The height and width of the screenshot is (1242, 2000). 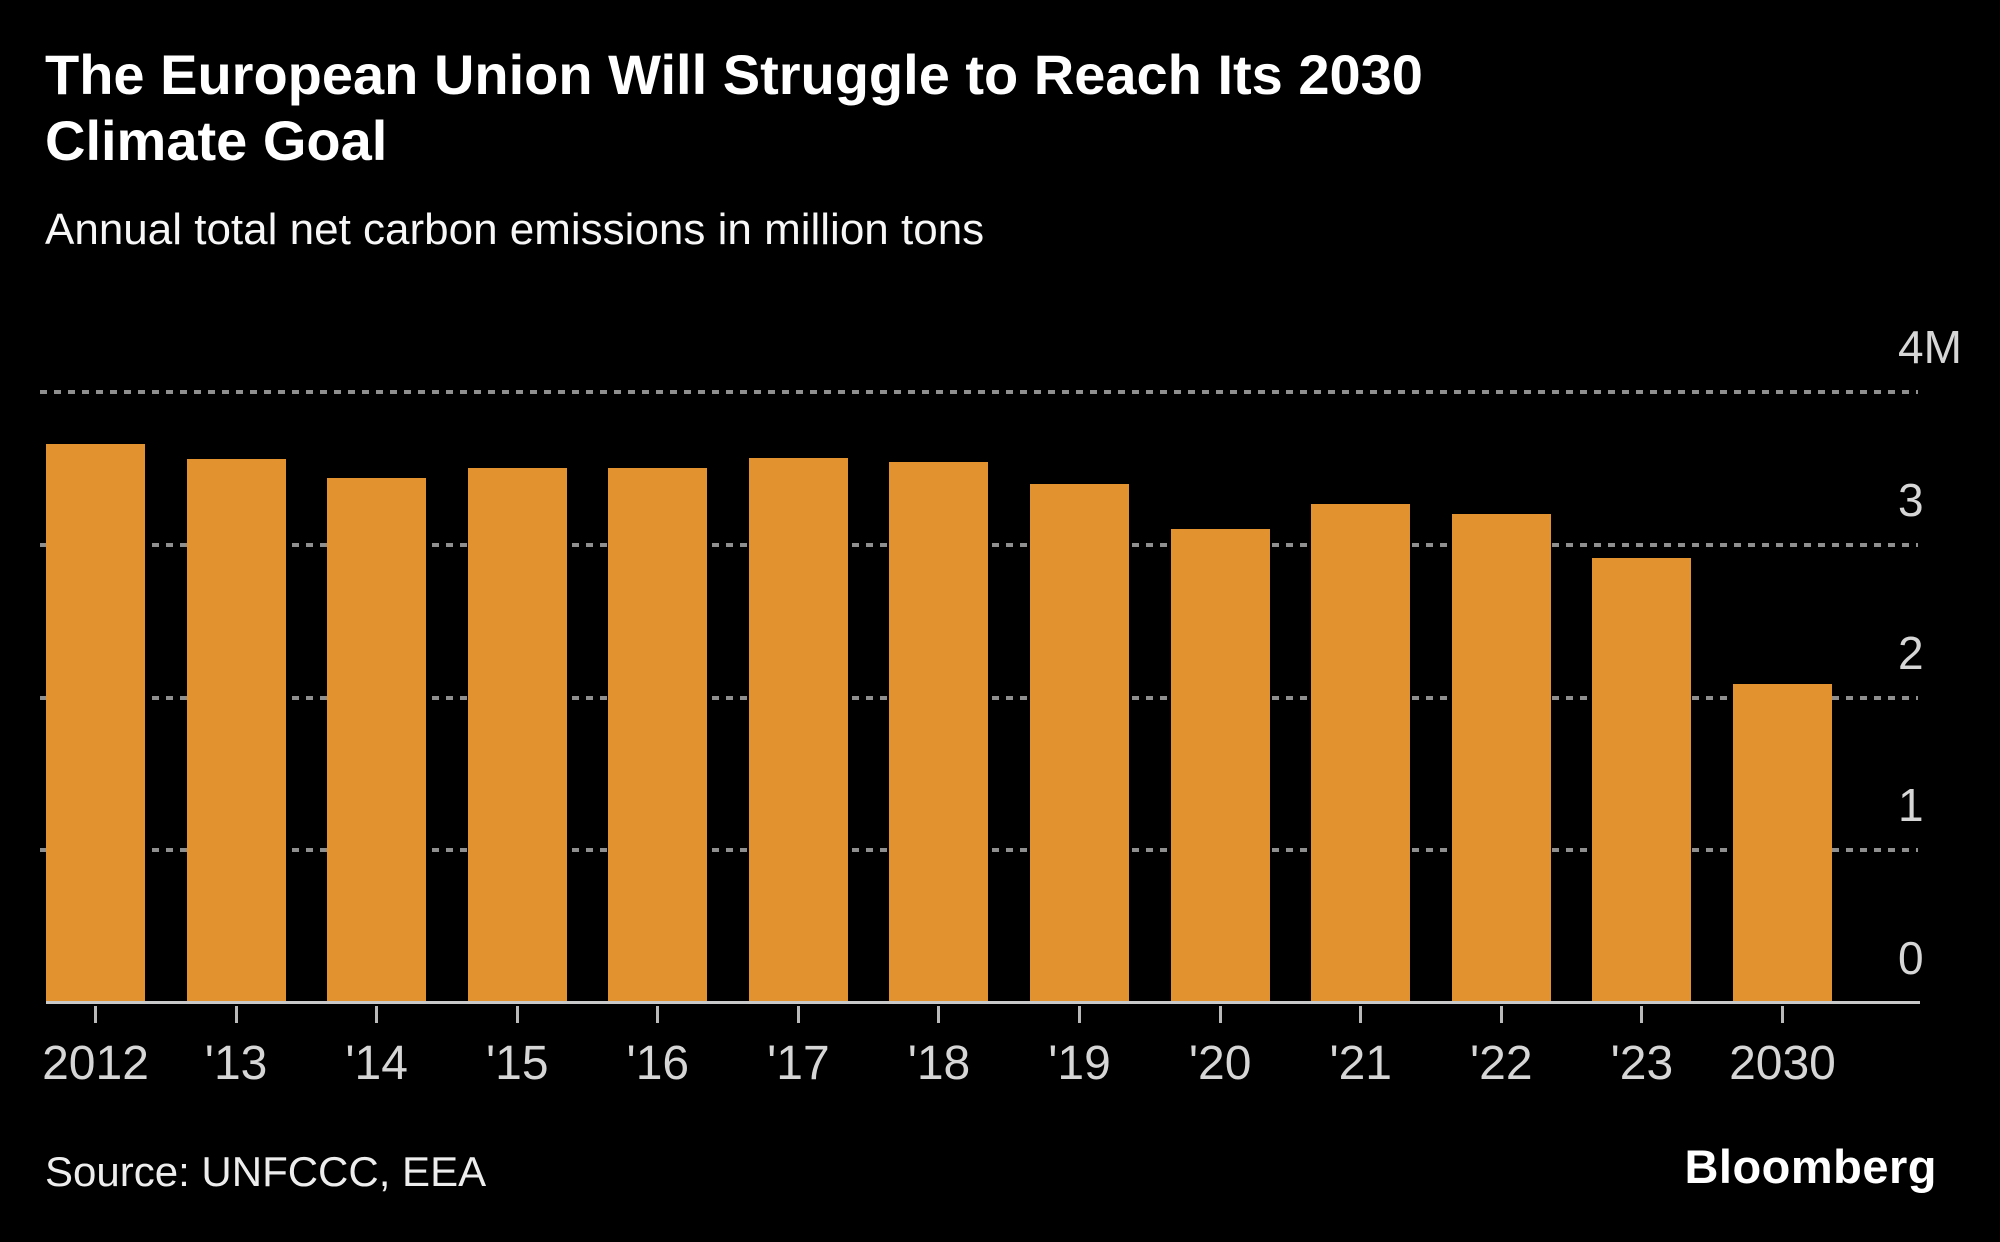 What do you see at coordinates (1911, 958) in the screenshot?
I see `y-axis-label-0: 0` at bounding box center [1911, 958].